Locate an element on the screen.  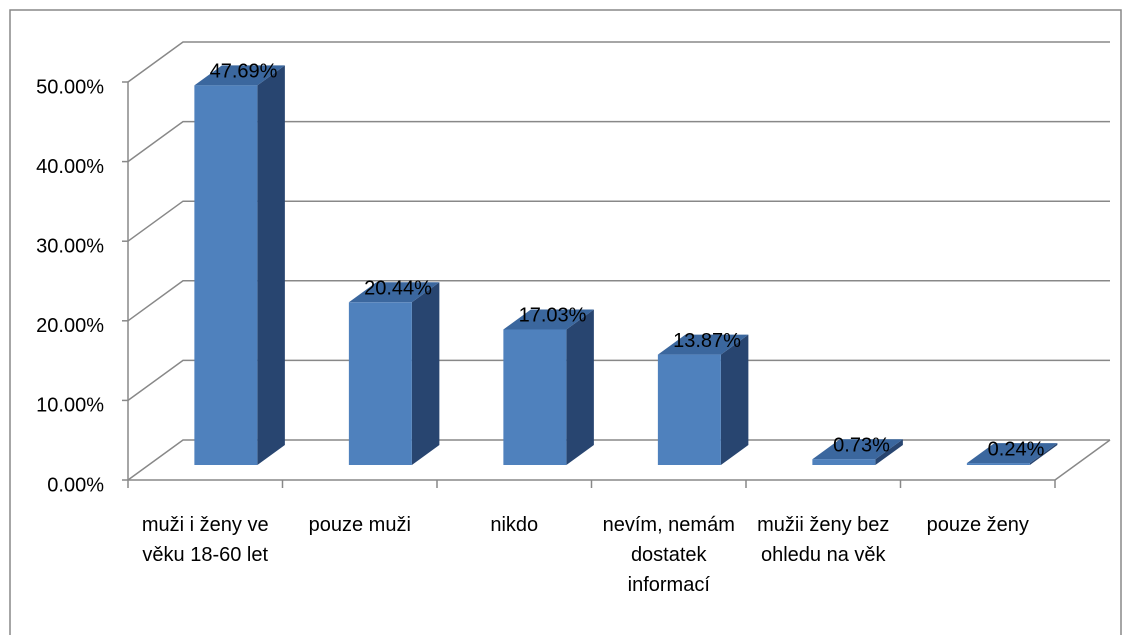
y-tick-label: 50.00% is located at coordinates (70, 87).